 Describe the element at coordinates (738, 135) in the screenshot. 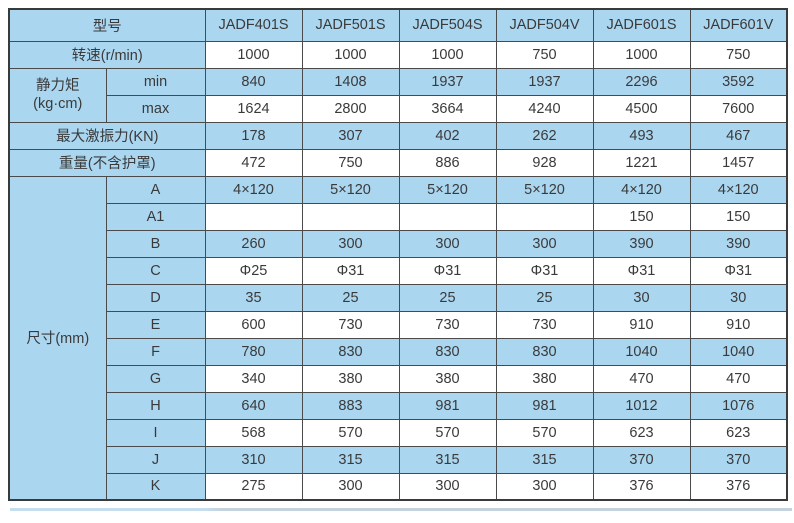

I see `max-force-value-cell: 467` at that location.